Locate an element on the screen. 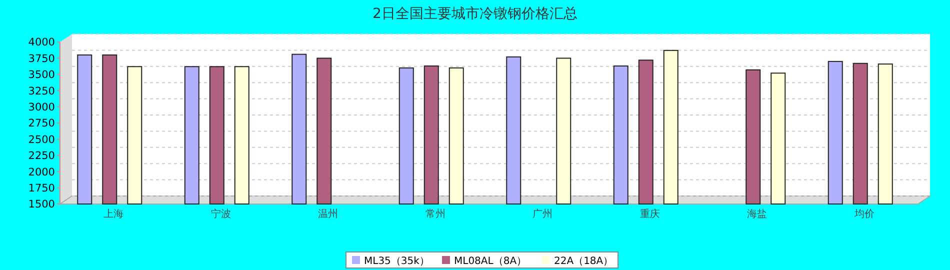 The height and width of the screenshot is (270, 950). x-tick-label: 广州 is located at coordinates (542, 214).